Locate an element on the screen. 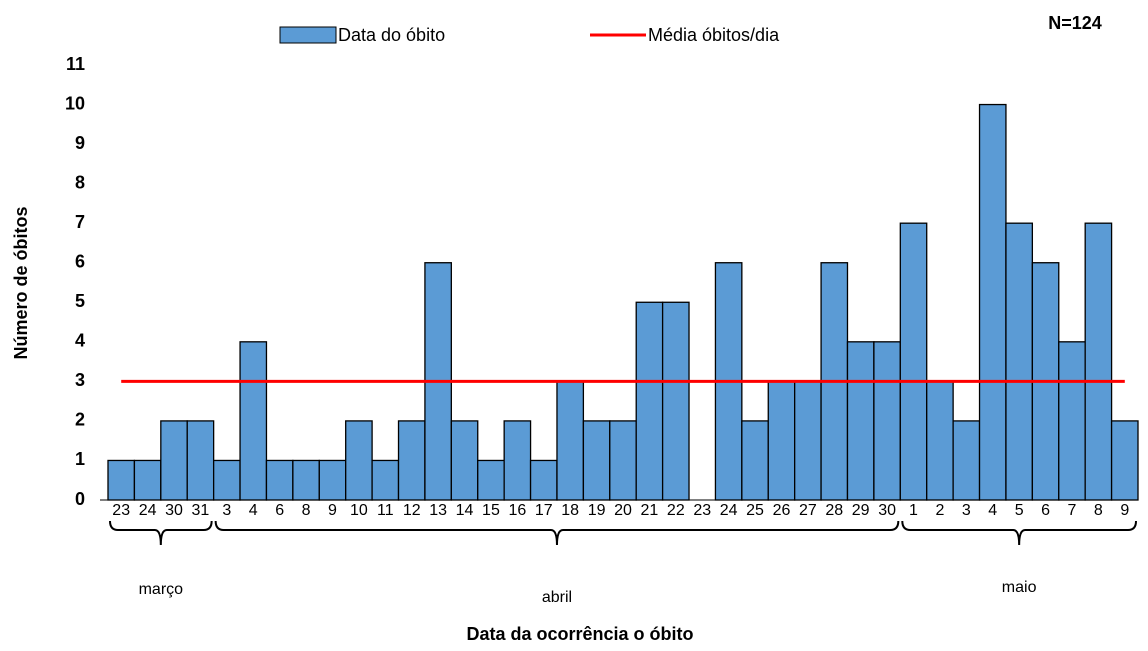 The height and width of the screenshot is (651, 1148). x-tick-label: 21 is located at coordinates (650, 510).